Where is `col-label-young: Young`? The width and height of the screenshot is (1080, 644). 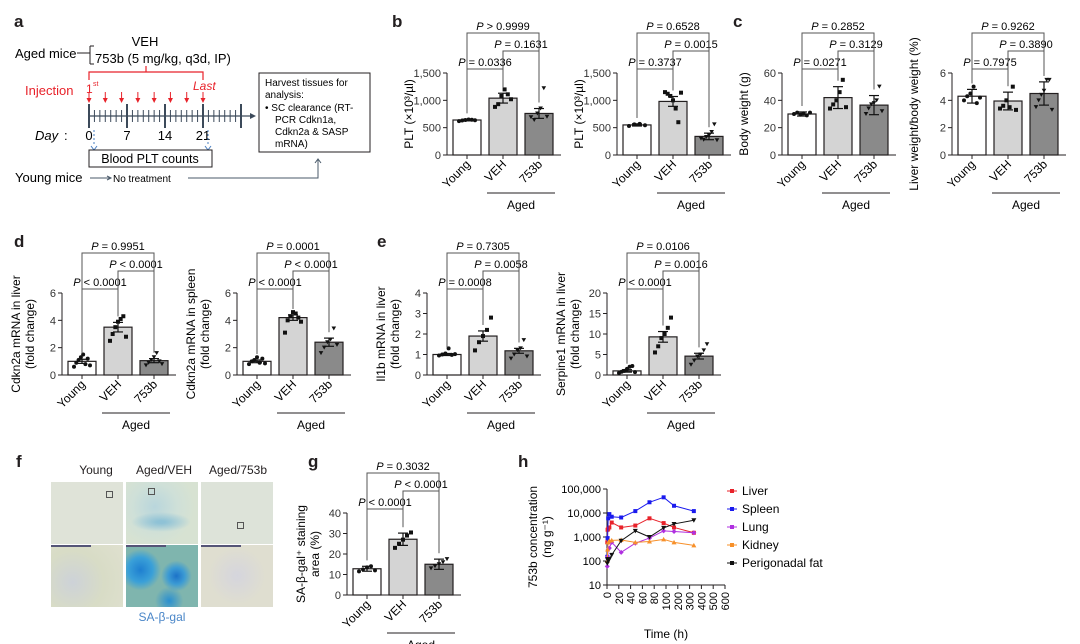
col-label-young: Young is located at coordinates (96, 470).